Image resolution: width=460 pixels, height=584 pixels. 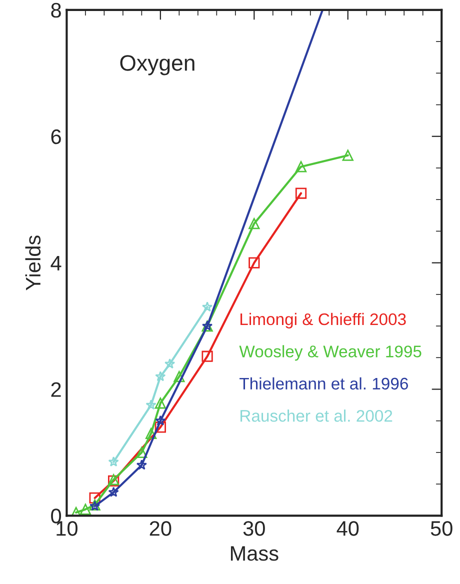 I want to click on series-label: Woosley & Weaver 1995, so click(x=330, y=353).